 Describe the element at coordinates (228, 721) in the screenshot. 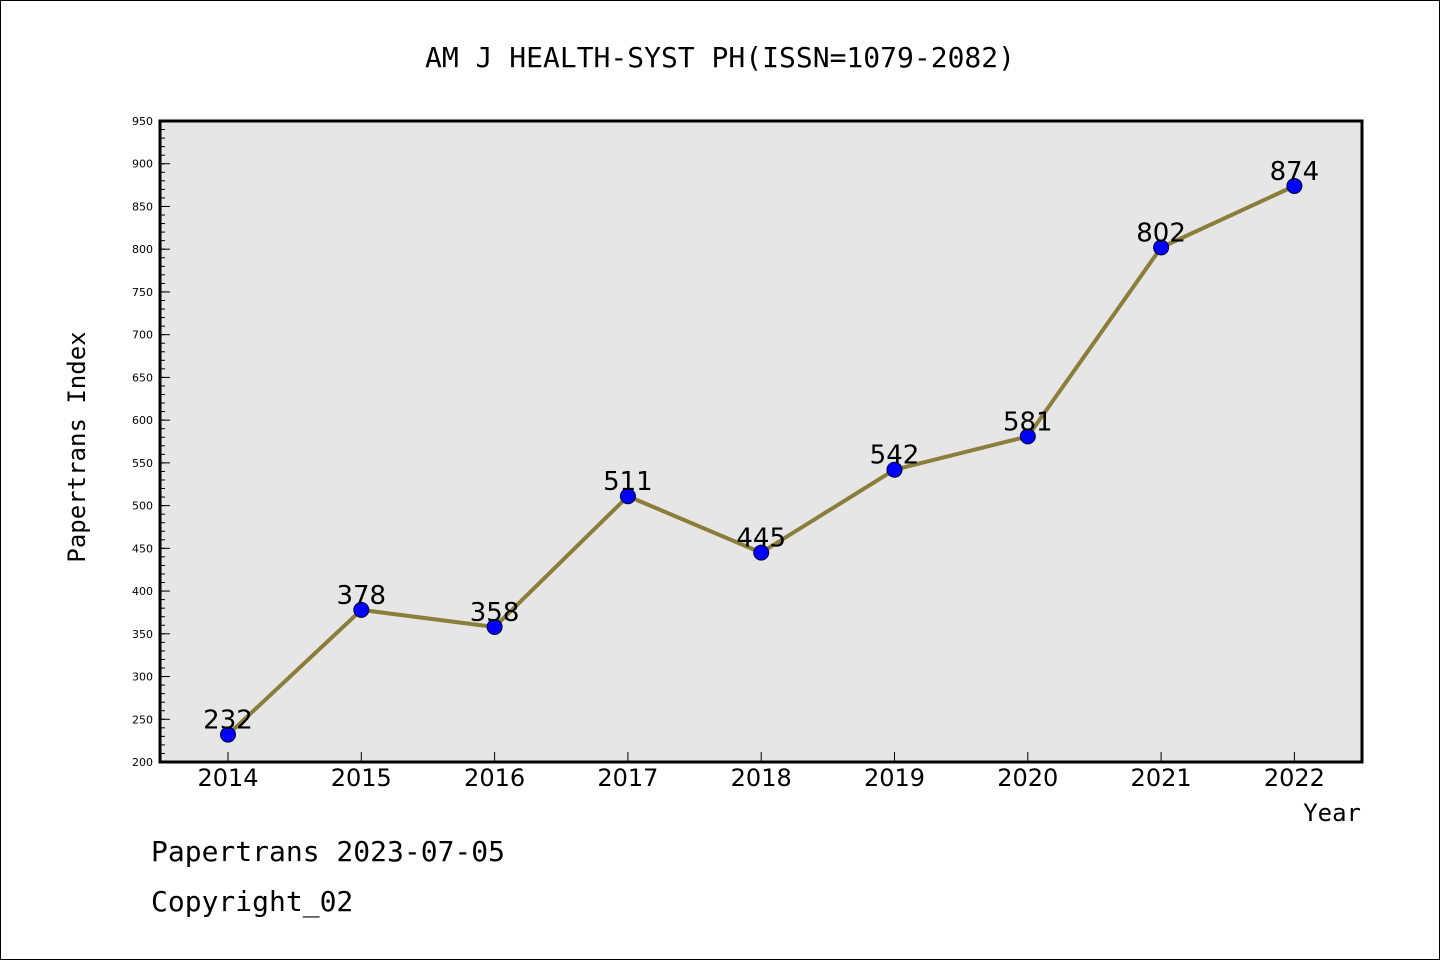

I see `data-label: 232` at that location.